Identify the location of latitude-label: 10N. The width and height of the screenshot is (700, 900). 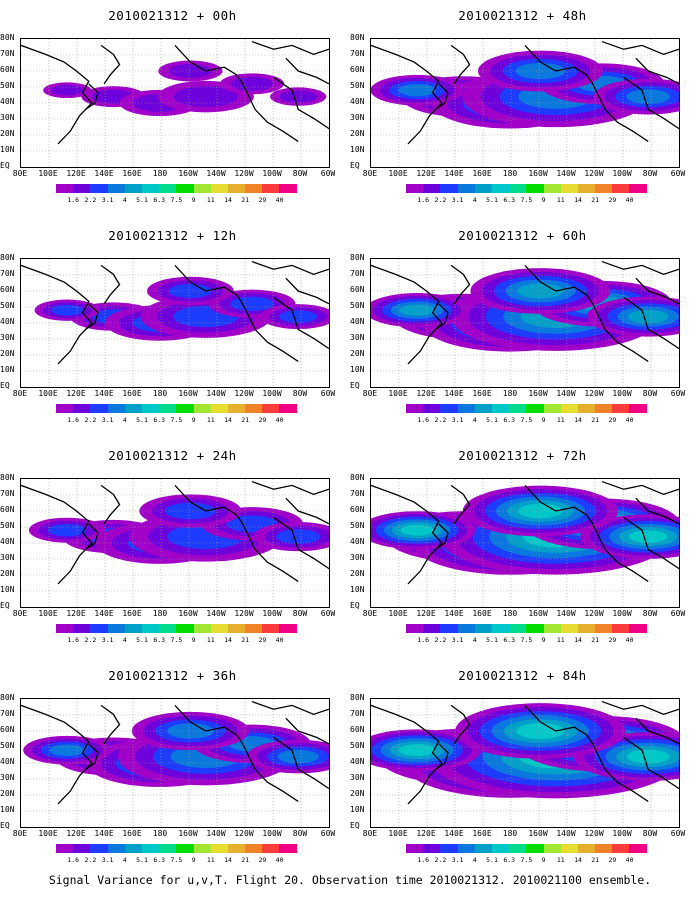
(7, 589).